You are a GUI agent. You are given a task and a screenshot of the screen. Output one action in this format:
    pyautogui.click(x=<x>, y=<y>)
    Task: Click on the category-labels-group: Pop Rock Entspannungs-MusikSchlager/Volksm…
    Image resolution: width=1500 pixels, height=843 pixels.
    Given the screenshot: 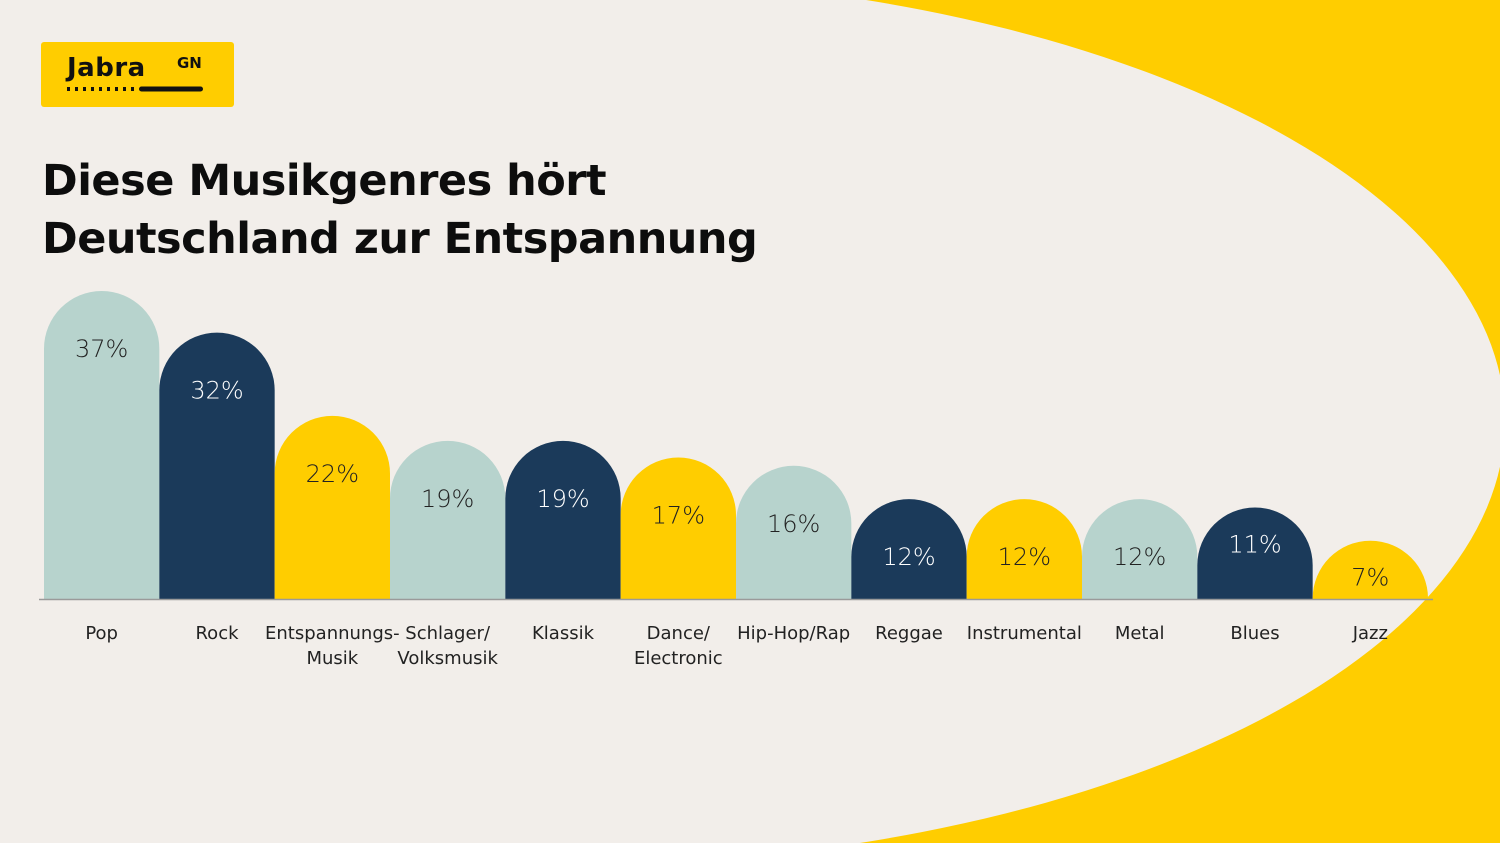 What is the action you would take?
    pyautogui.click(x=736, y=646)
    